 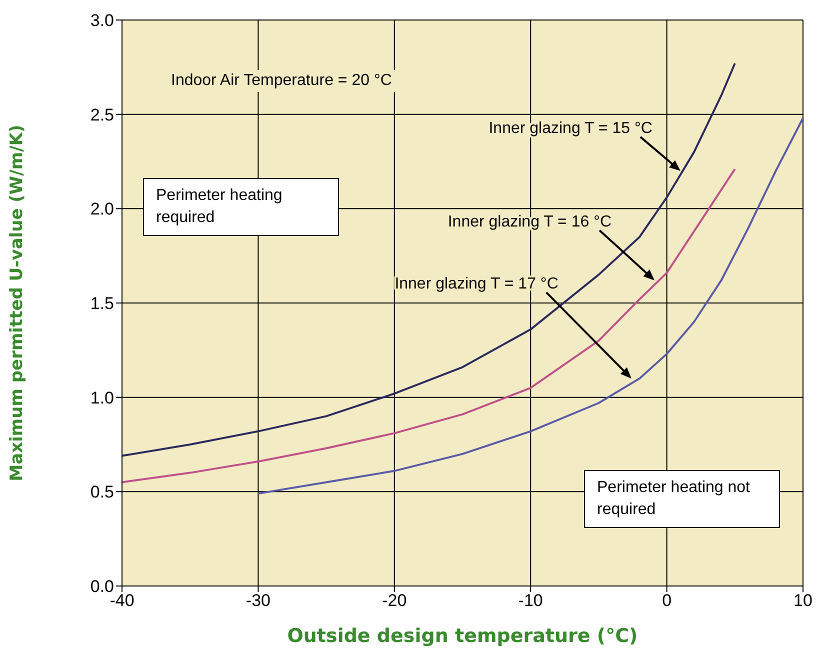 I want to click on y-tick-label: 1.0, so click(x=102, y=398).